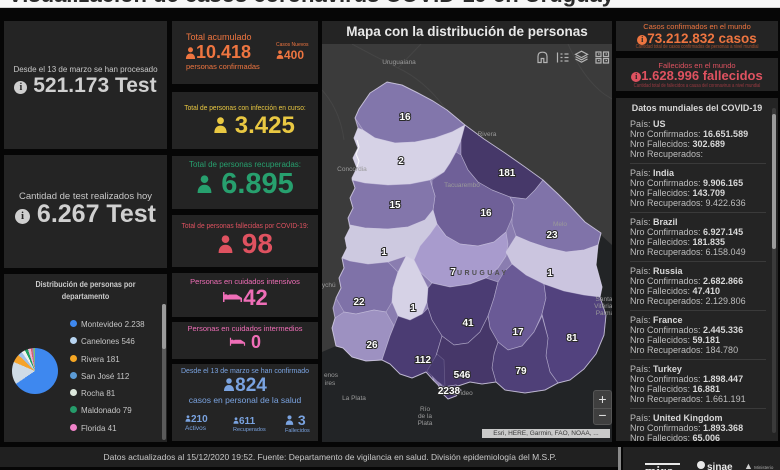 The height and width of the screenshot is (470, 780). I want to click on svg-text: Concordia, so click(352, 169).